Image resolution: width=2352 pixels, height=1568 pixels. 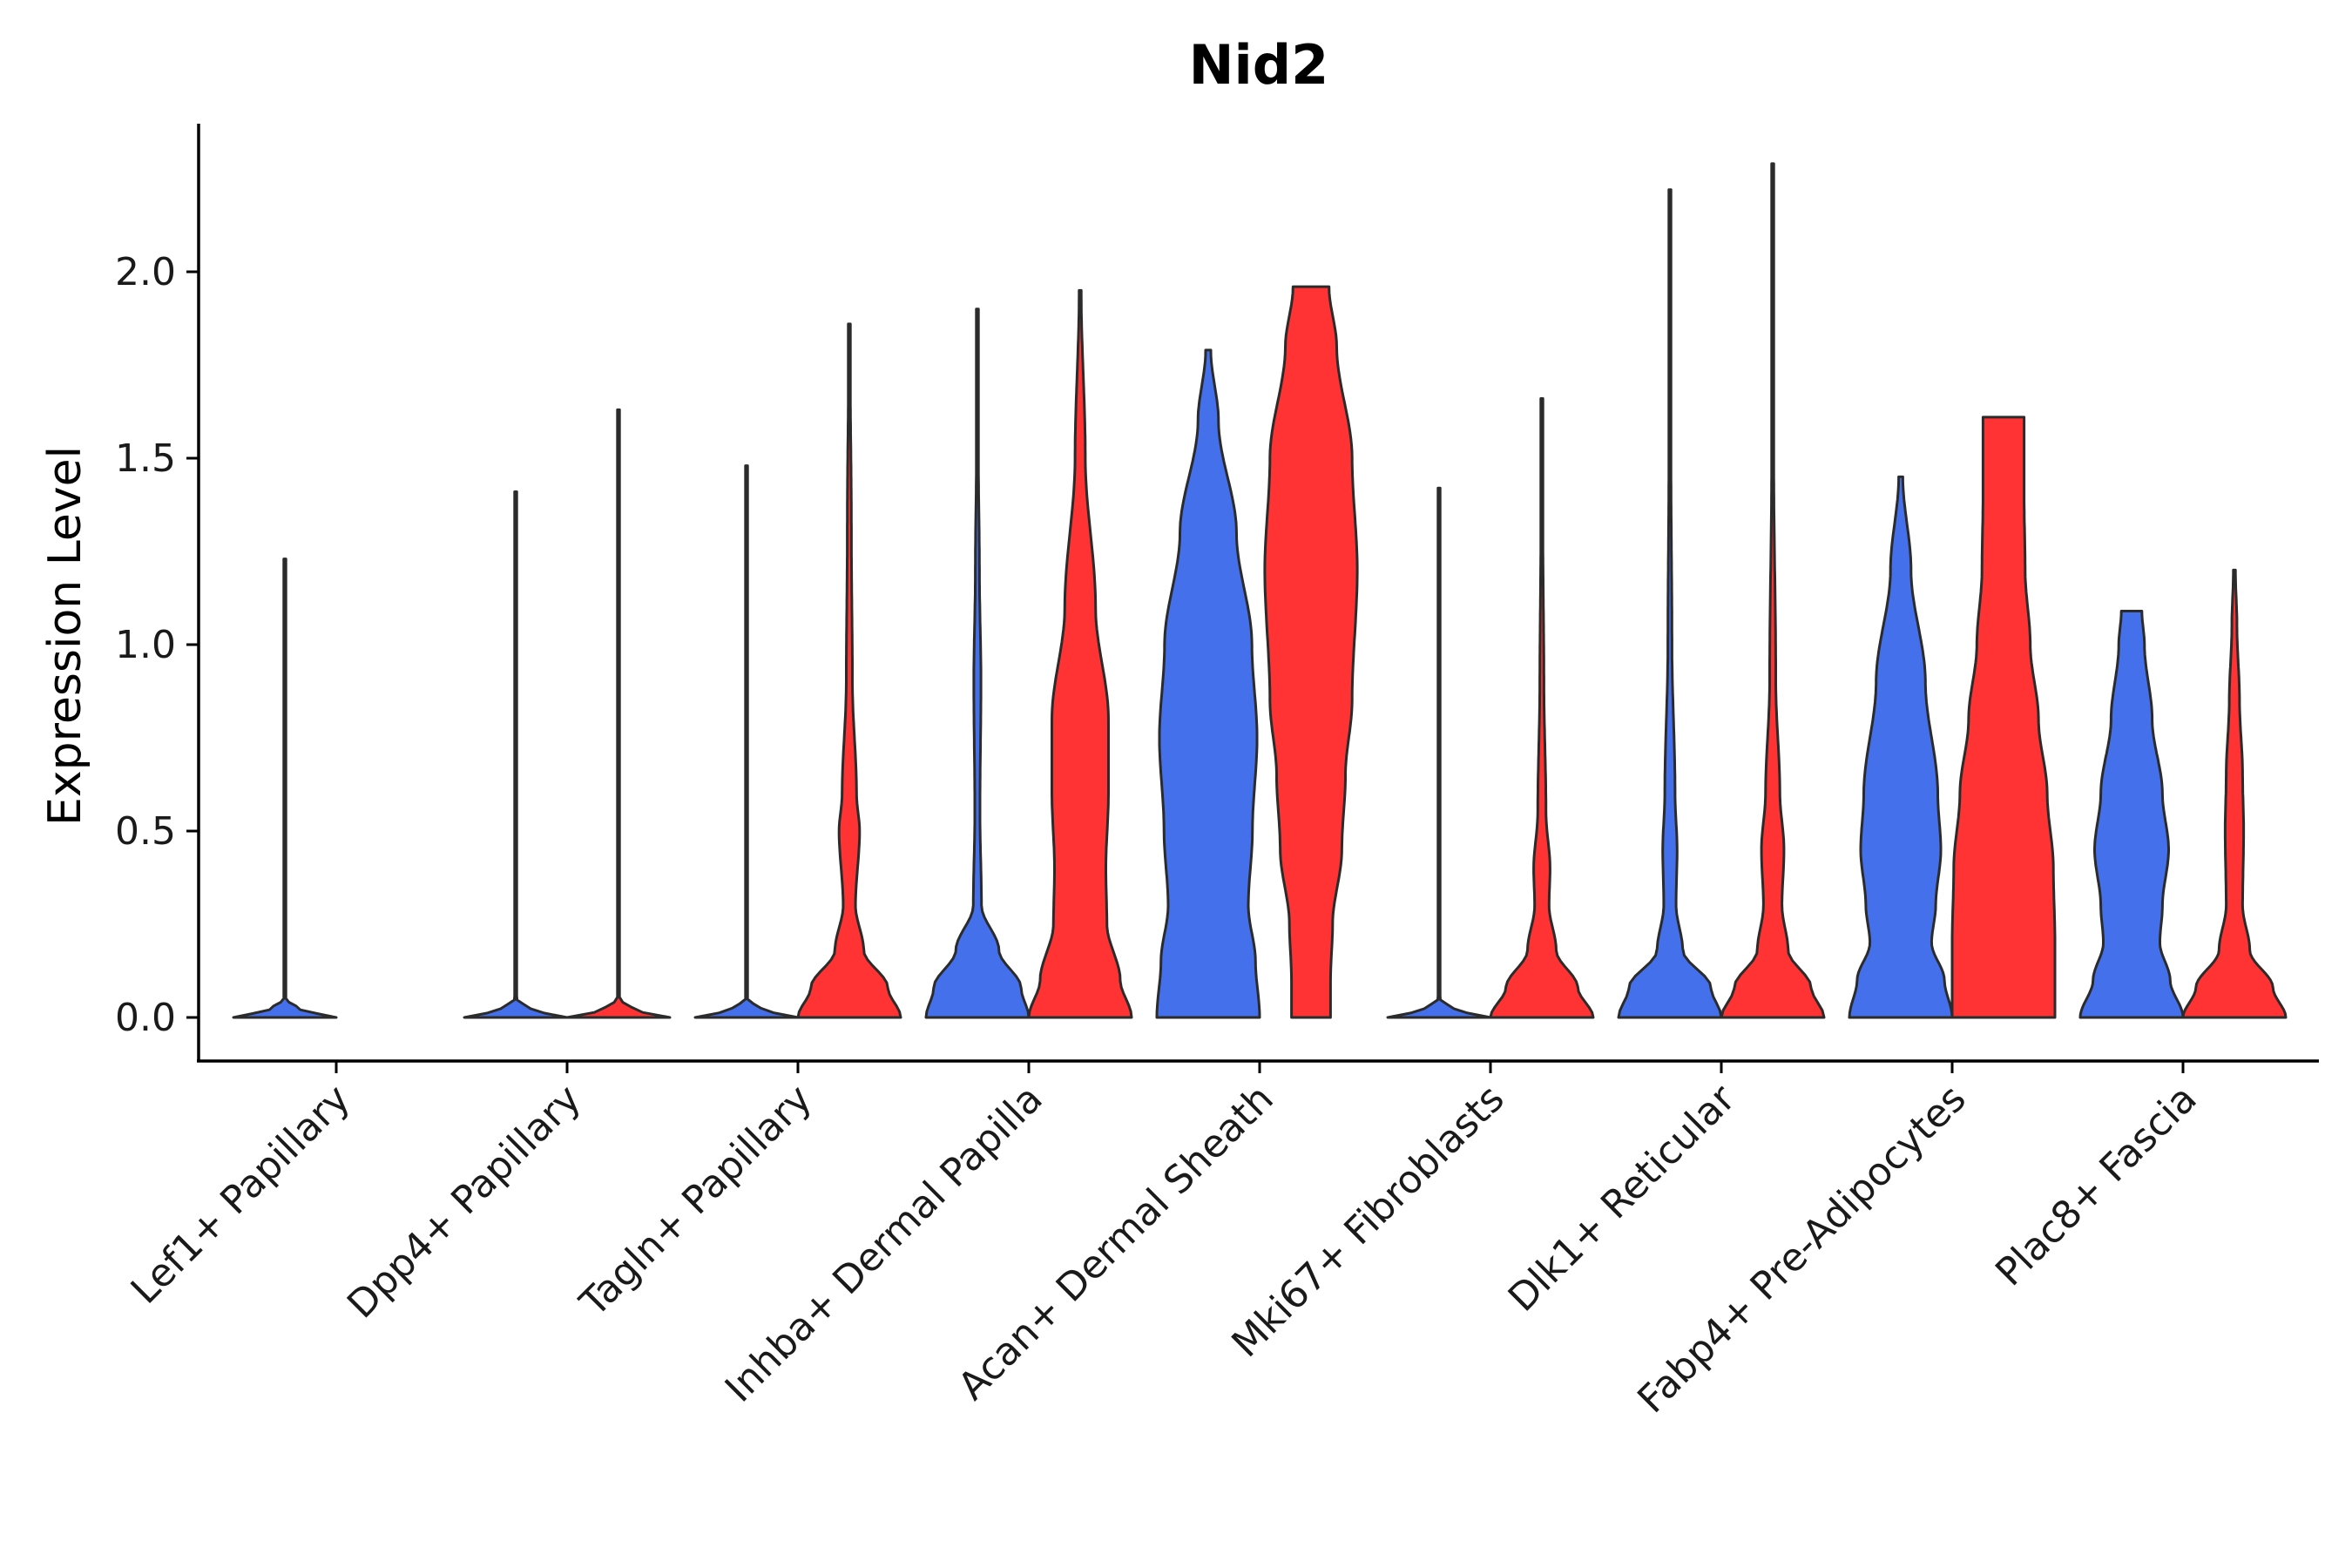 What do you see at coordinates (696, 1201) in the screenshot?
I see `x-tick-label: Tagln+ Papillary` at bounding box center [696, 1201].